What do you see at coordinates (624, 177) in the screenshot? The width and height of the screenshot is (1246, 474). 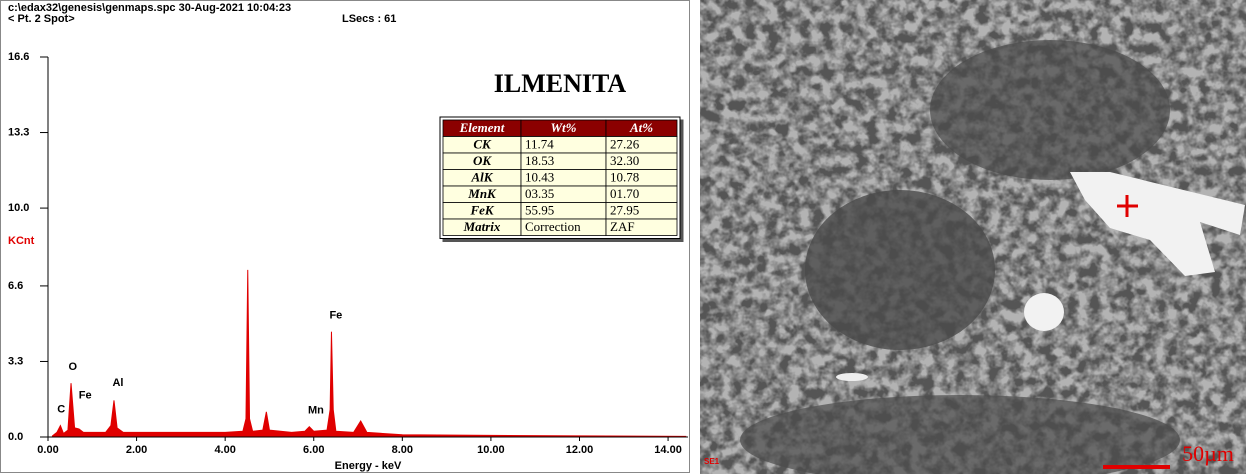 I see `table-cell-text: 10.78` at bounding box center [624, 177].